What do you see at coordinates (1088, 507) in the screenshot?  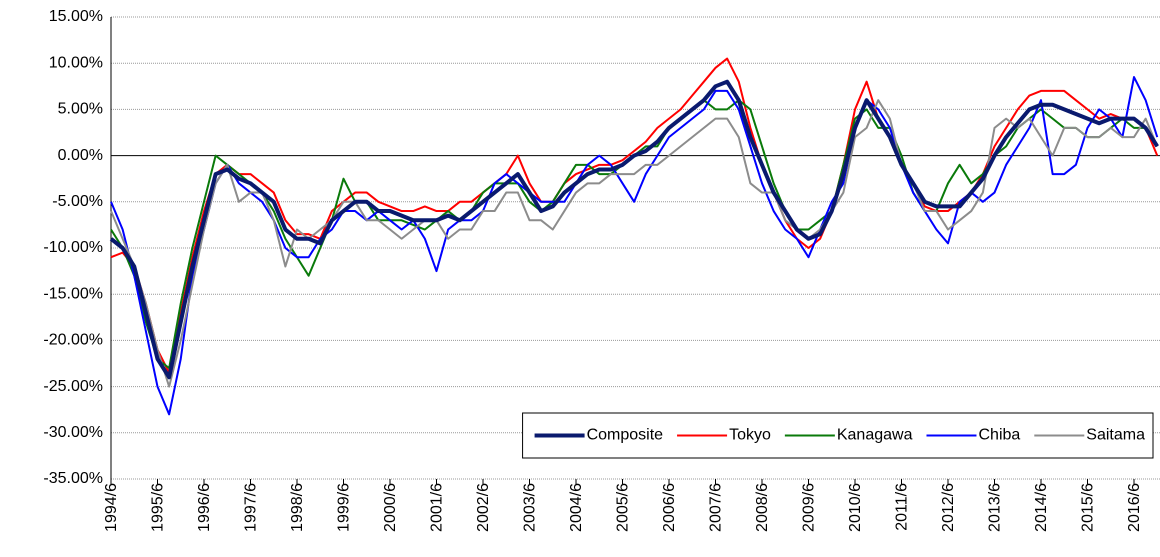 I see `x-tick-label: 2015/6` at bounding box center [1088, 507].